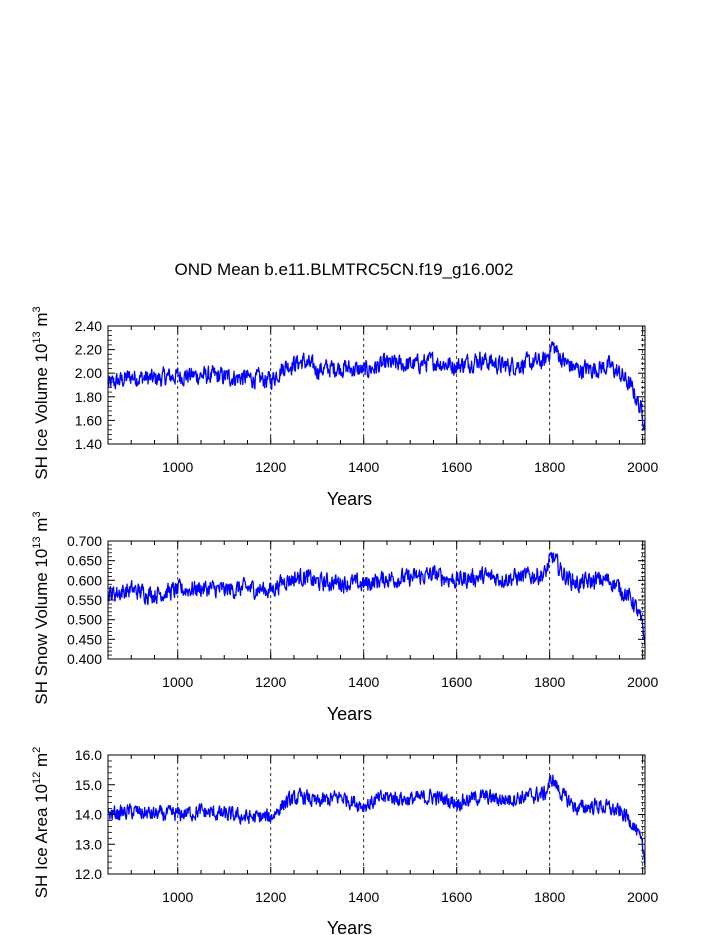  What do you see at coordinates (88, 874) in the screenshot?
I see `y-tick-label: 12.0` at bounding box center [88, 874].